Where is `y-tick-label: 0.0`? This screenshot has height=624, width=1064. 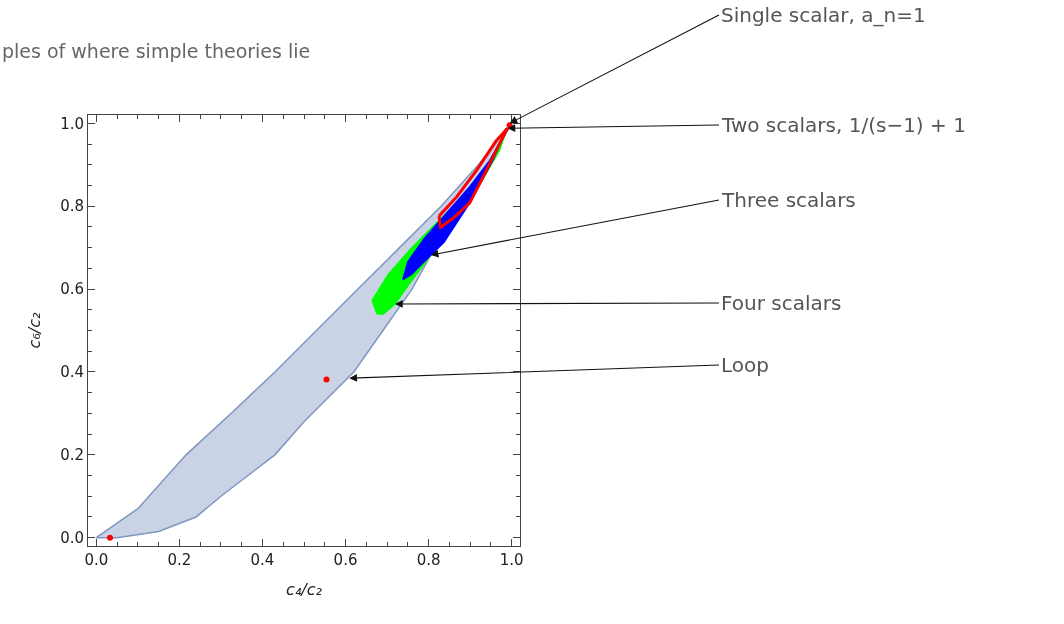 y-tick-label: 0.0 is located at coordinates (72, 537).